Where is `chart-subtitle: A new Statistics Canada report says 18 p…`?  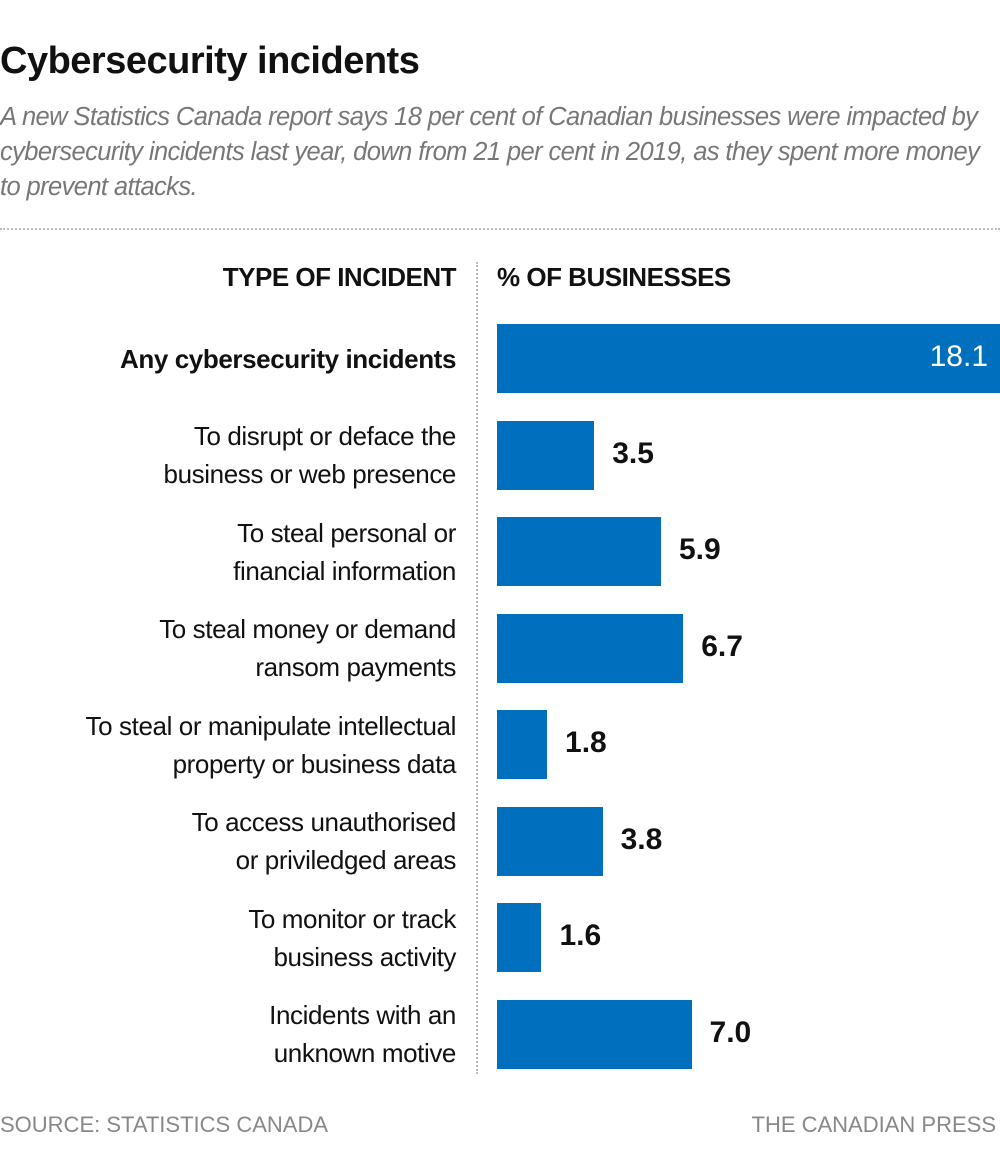 chart-subtitle: A new Statistics Canada report says 18 p… is located at coordinates (490, 152).